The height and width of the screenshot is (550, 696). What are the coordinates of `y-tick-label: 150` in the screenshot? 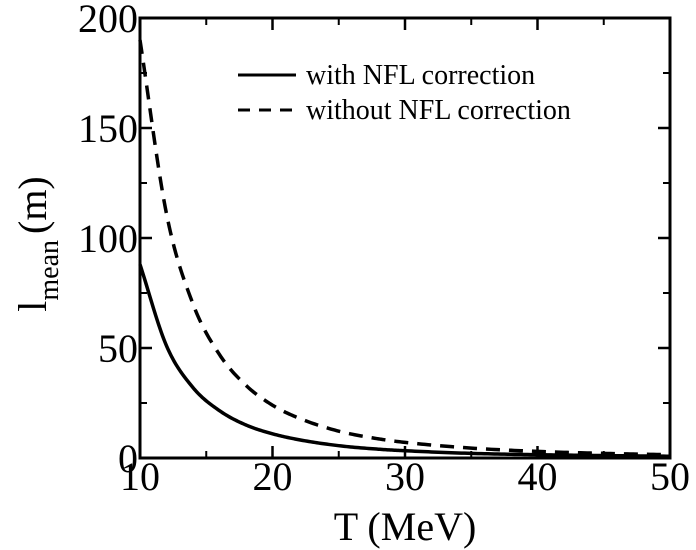 It's located at (108, 128).